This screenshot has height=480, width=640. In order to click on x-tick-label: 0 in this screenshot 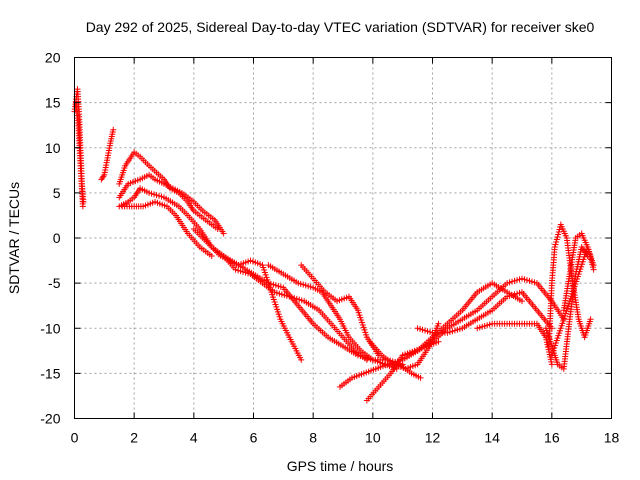, I will do `click(75, 438)`.